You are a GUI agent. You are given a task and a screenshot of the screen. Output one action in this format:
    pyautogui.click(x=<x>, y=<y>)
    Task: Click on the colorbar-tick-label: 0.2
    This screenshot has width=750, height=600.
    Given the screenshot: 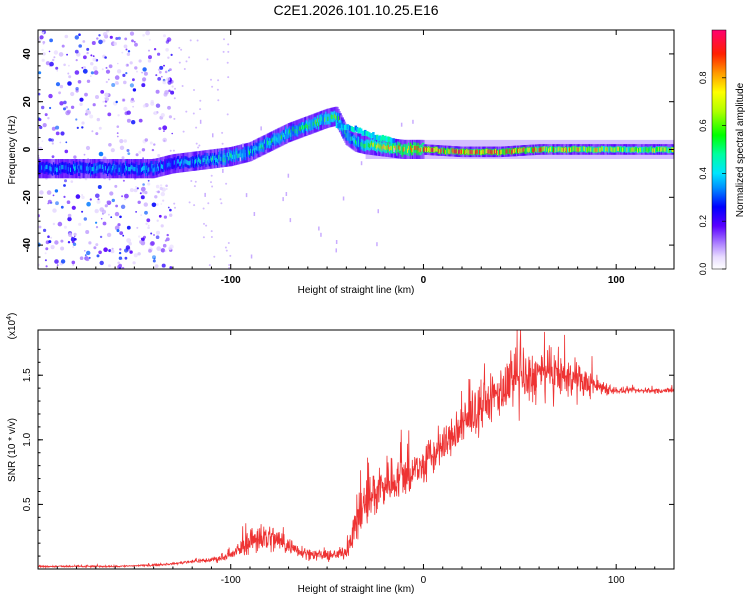 What is the action you would take?
    pyautogui.click(x=703, y=221)
    